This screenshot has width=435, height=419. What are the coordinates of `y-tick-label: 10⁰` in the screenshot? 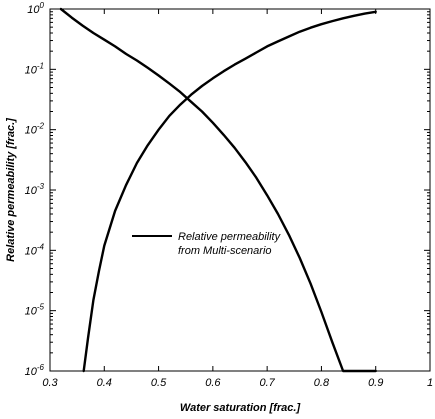 It's located at (35, 8).